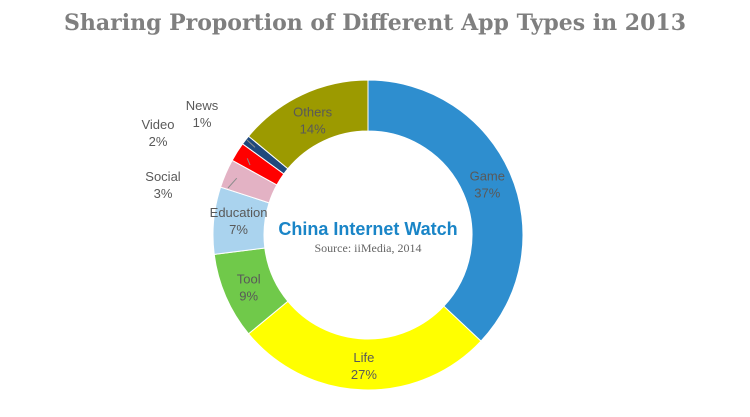  Describe the element at coordinates (202, 105) in the screenshot. I see `slice-label-news: News` at that location.